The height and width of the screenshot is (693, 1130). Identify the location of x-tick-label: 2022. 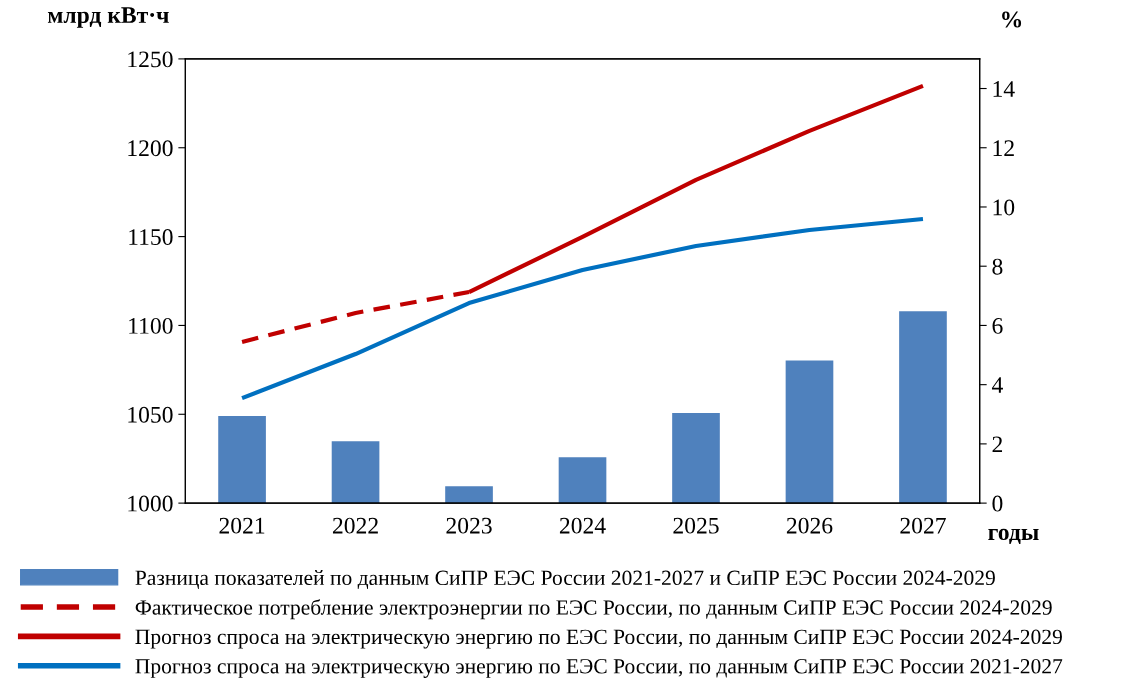
(355, 525).